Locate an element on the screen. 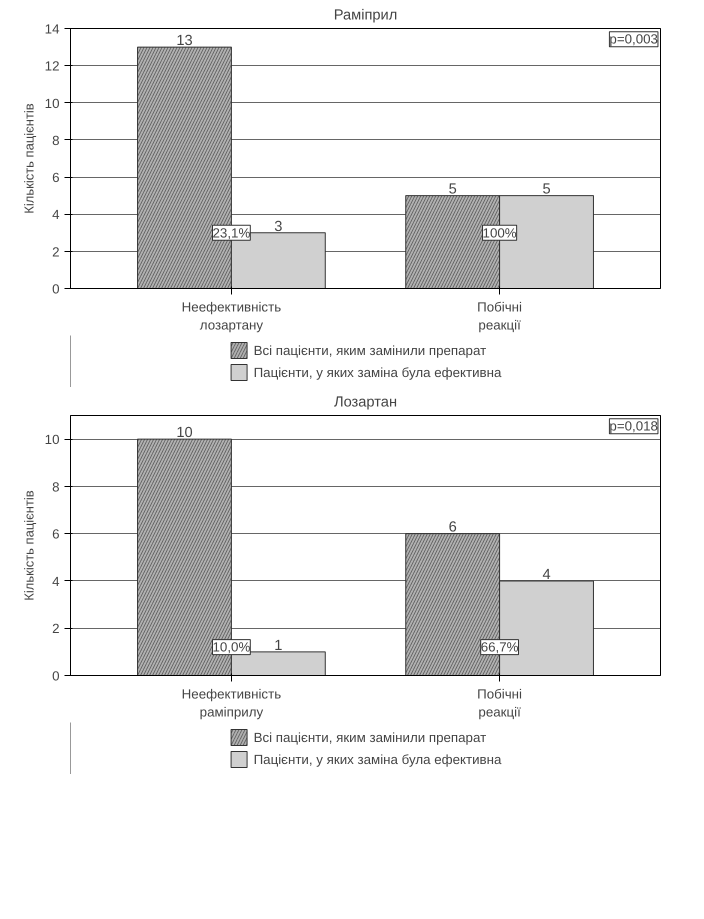 This screenshot has height=919, width=704. data-label: 10 is located at coordinates (184, 433).